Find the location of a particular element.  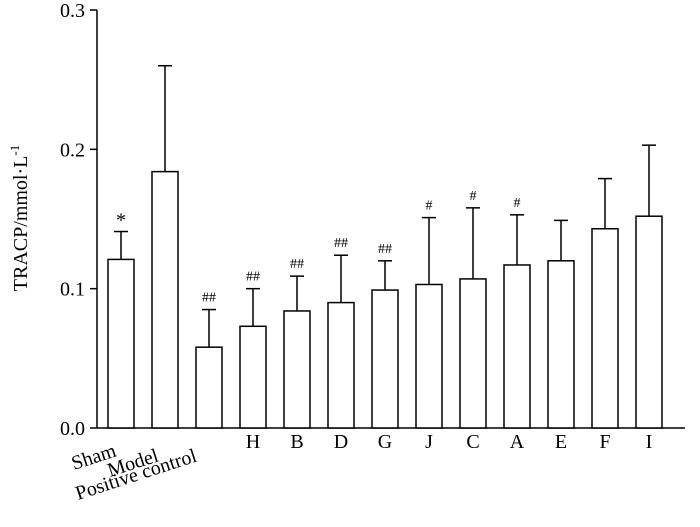

y-tick-label: 0.3 is located at coordinates (72, 11).